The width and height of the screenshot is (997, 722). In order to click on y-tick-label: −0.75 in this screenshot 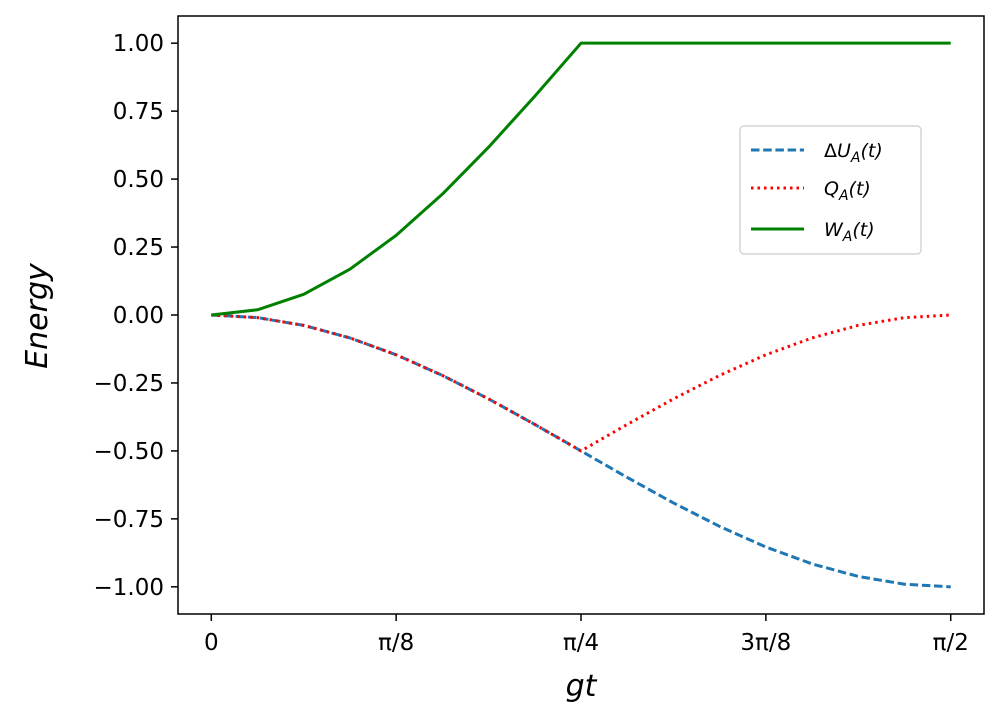, I will do `click(129, 520)`.